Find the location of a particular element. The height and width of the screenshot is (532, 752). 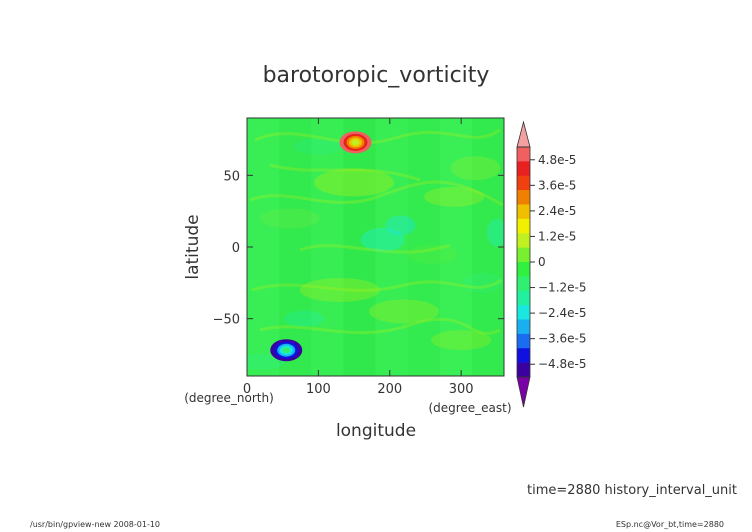

colorbar-tick-label: −3.6e-5 is located at coordinates (562, 339).